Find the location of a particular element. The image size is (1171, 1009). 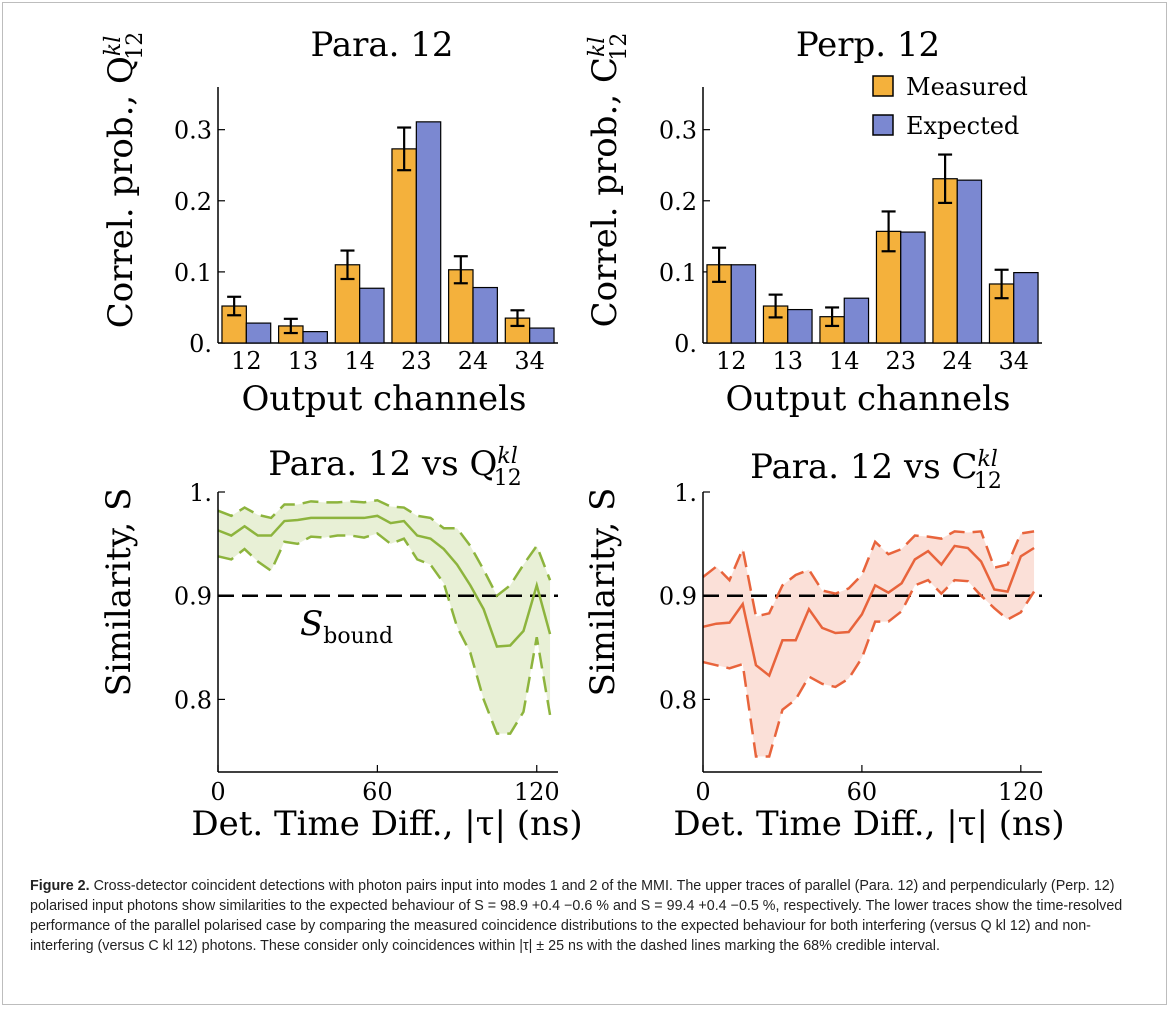

legend-swatch-expected is located at coordinates (883, 125).